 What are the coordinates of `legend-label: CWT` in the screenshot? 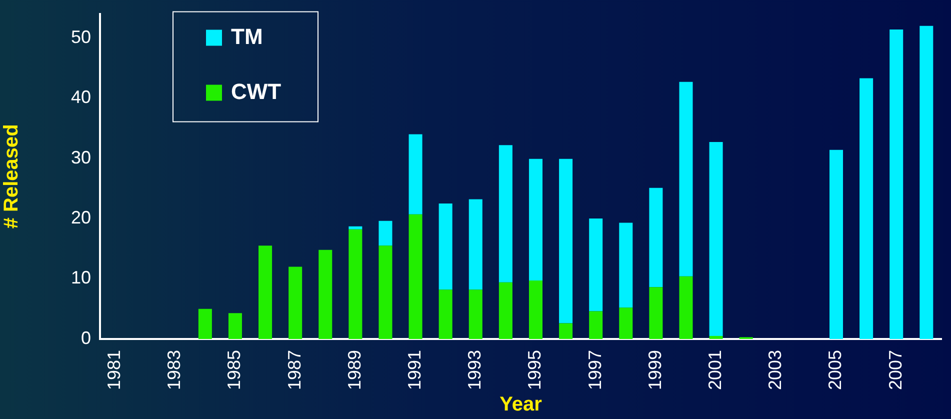 It's located at (256, 91).